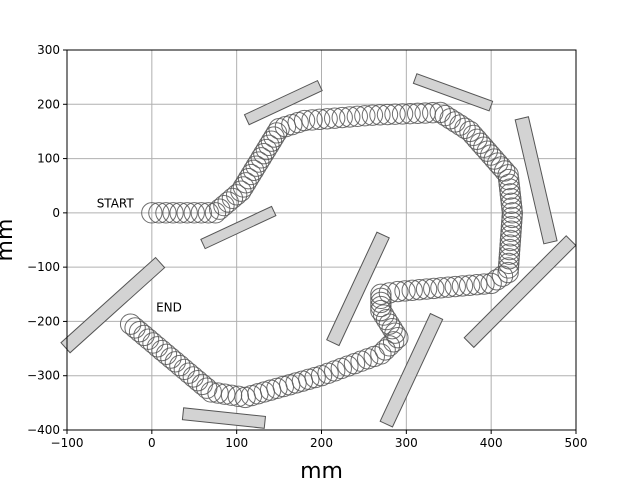 The image size is (640, 480). Describe the element at coordinates (43, 321) in the screenshot. I see `y-tick-label: −200` at that location.